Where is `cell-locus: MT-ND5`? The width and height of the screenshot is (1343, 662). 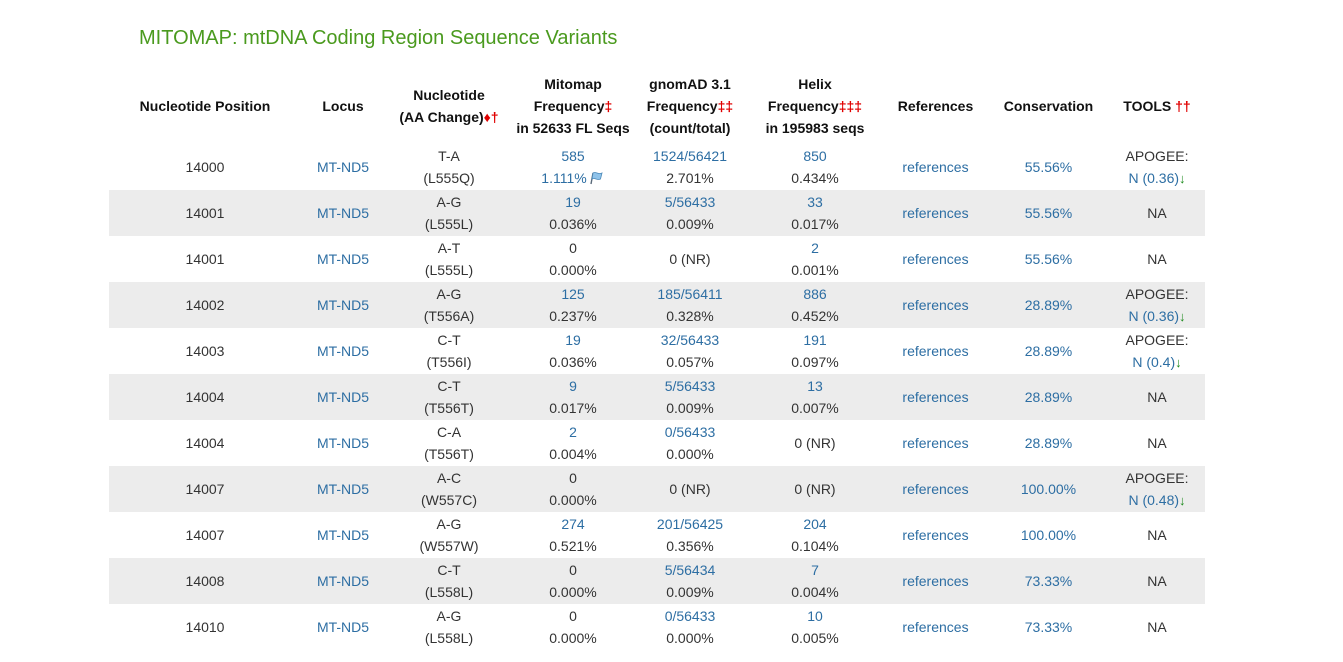
cell-locus: MT-ND5 is located at coordinates (343, 259).